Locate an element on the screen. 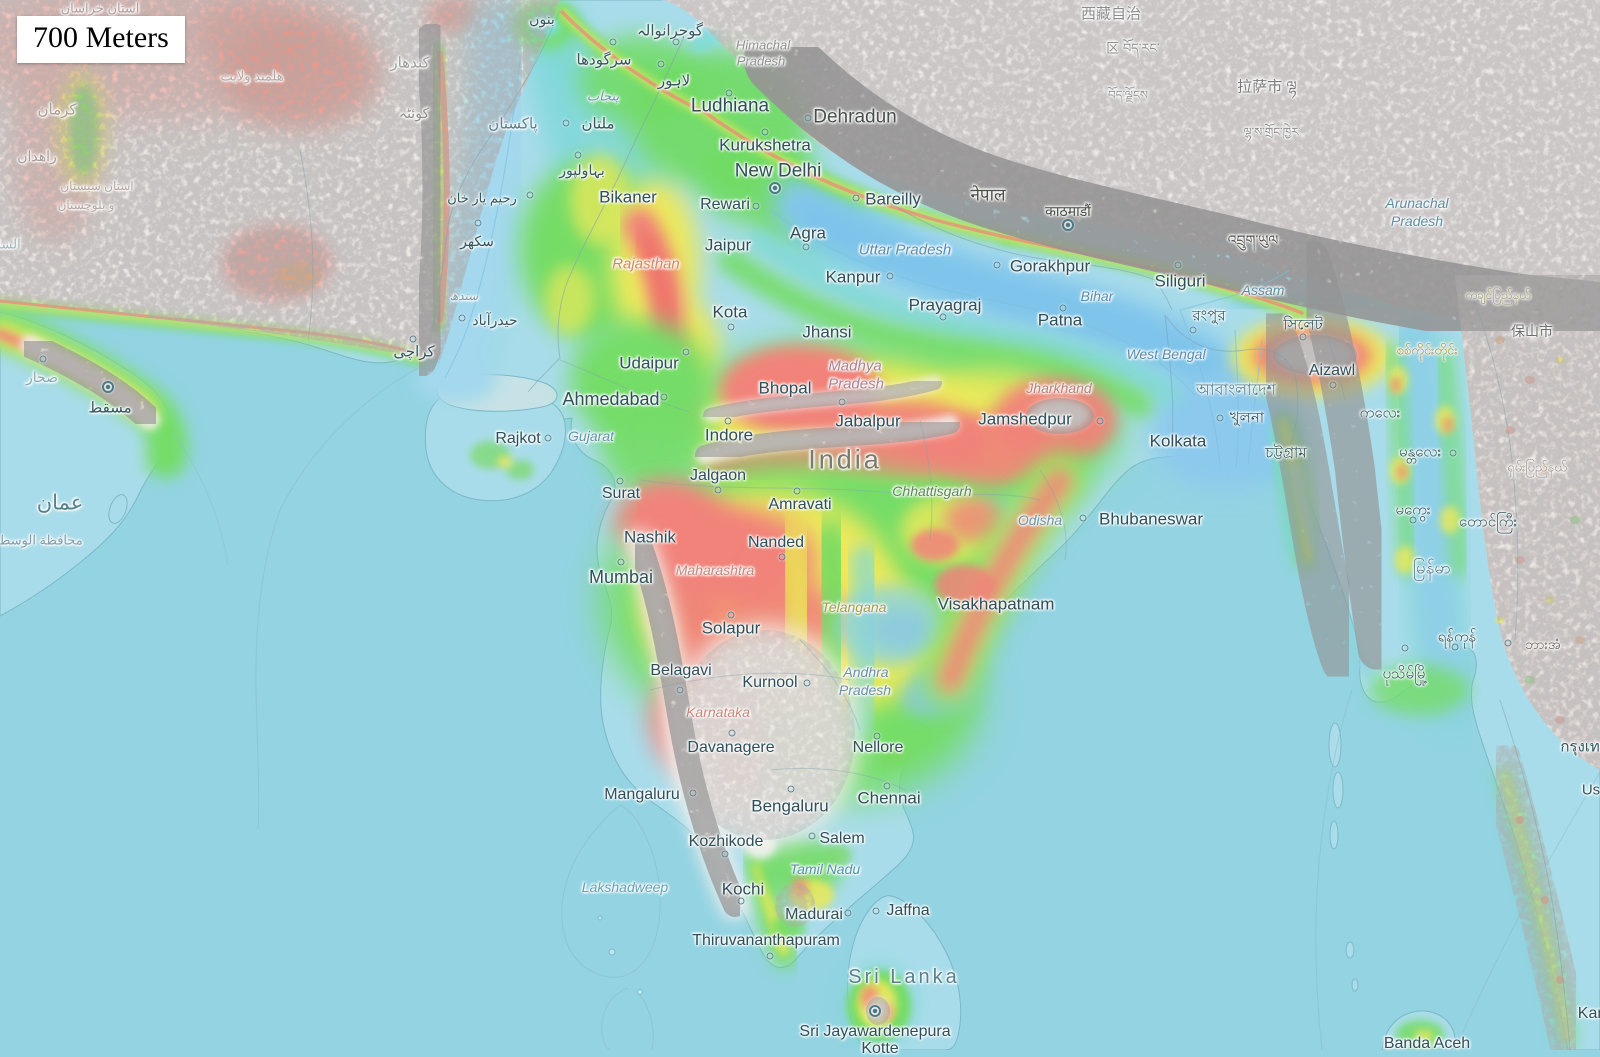  country-label: འབྲུག་ཡུལ is located at coordinates (1253, 240).